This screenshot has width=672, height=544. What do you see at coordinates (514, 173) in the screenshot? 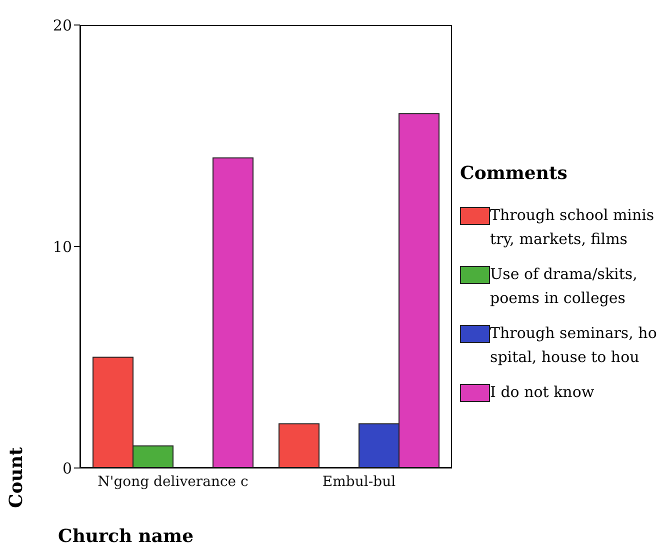
I see `legend-title: Comments` at bounding box center [514, 173].